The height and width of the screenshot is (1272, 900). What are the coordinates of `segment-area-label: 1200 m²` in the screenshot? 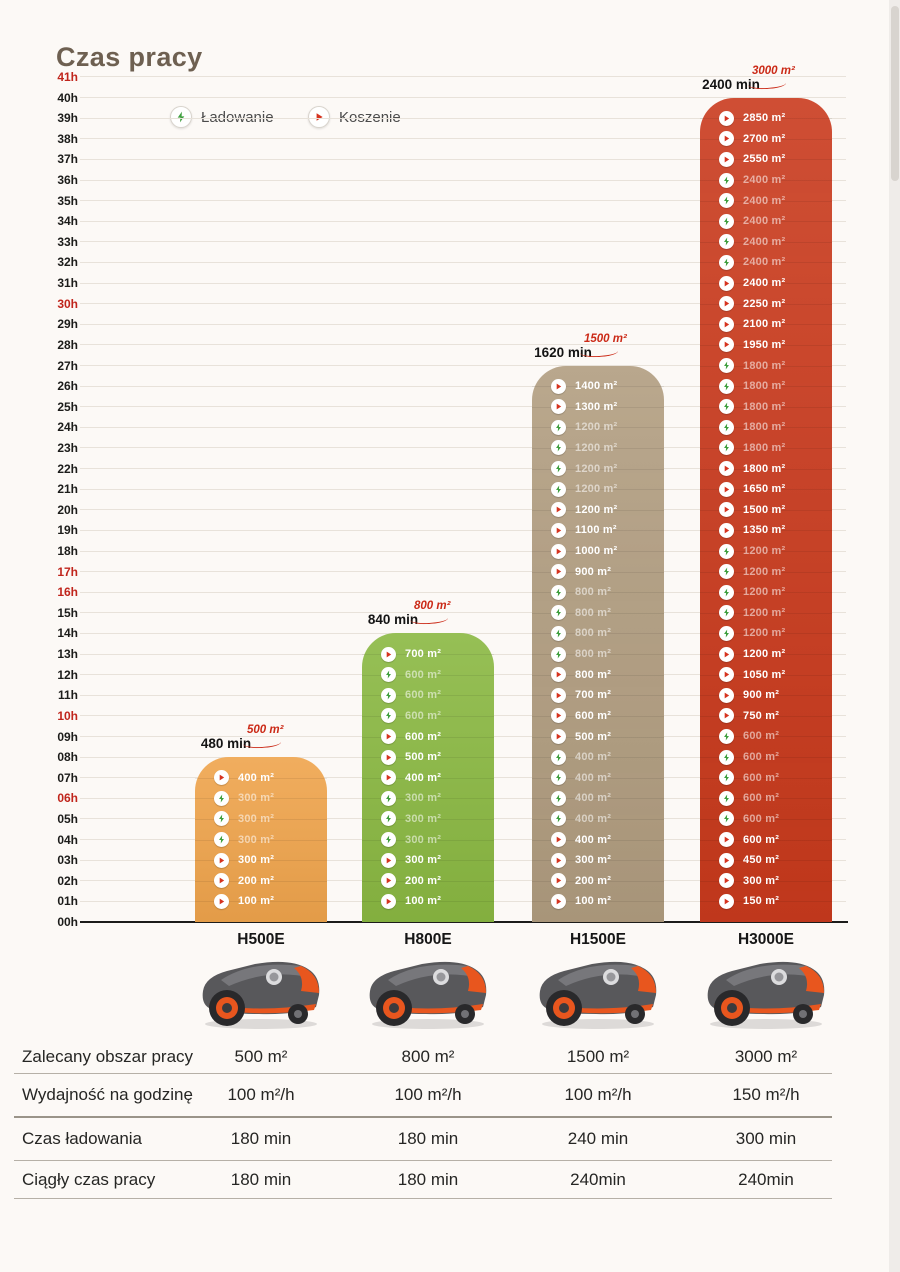 It's located at (764, 633).